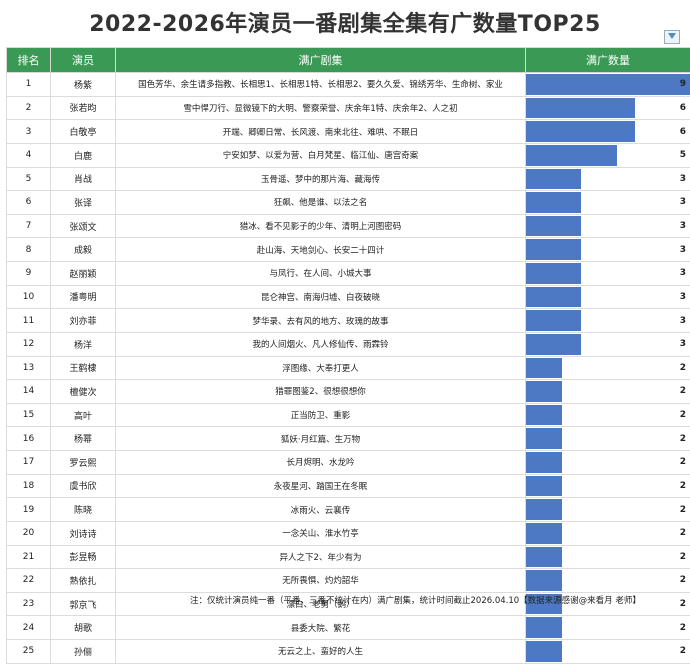 Image resolution: width=690 pixels, height=664 pixels. Describe the element at coordinates (685, 155) in the screenshot. I see `count-label: 5` at that location.